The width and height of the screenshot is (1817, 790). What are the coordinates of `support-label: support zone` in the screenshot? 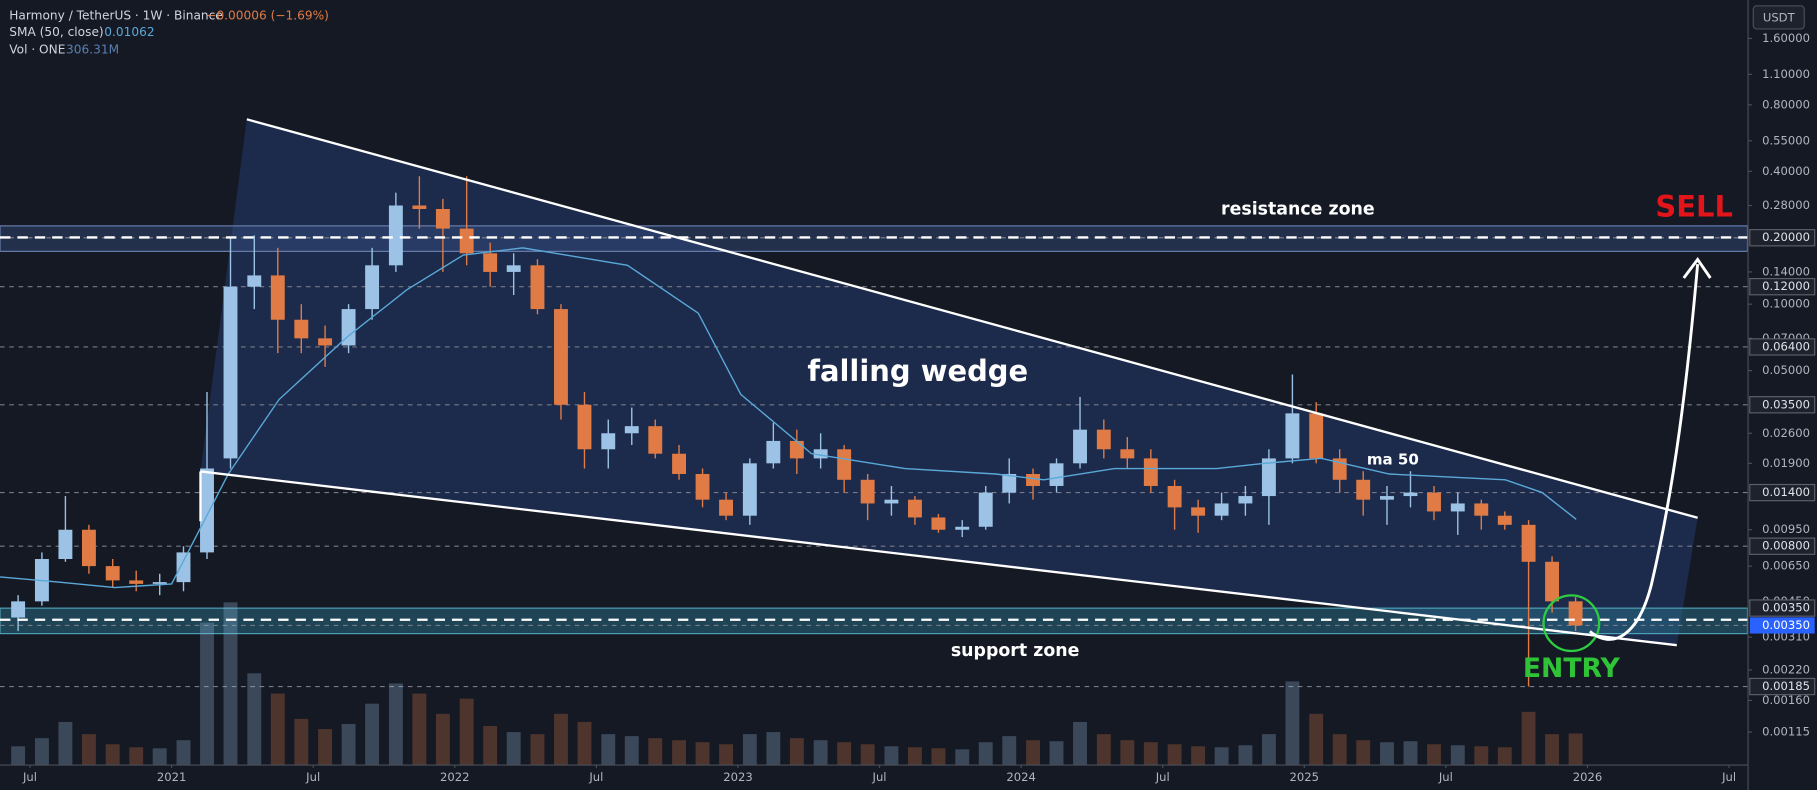 It's located at (1015, 651).